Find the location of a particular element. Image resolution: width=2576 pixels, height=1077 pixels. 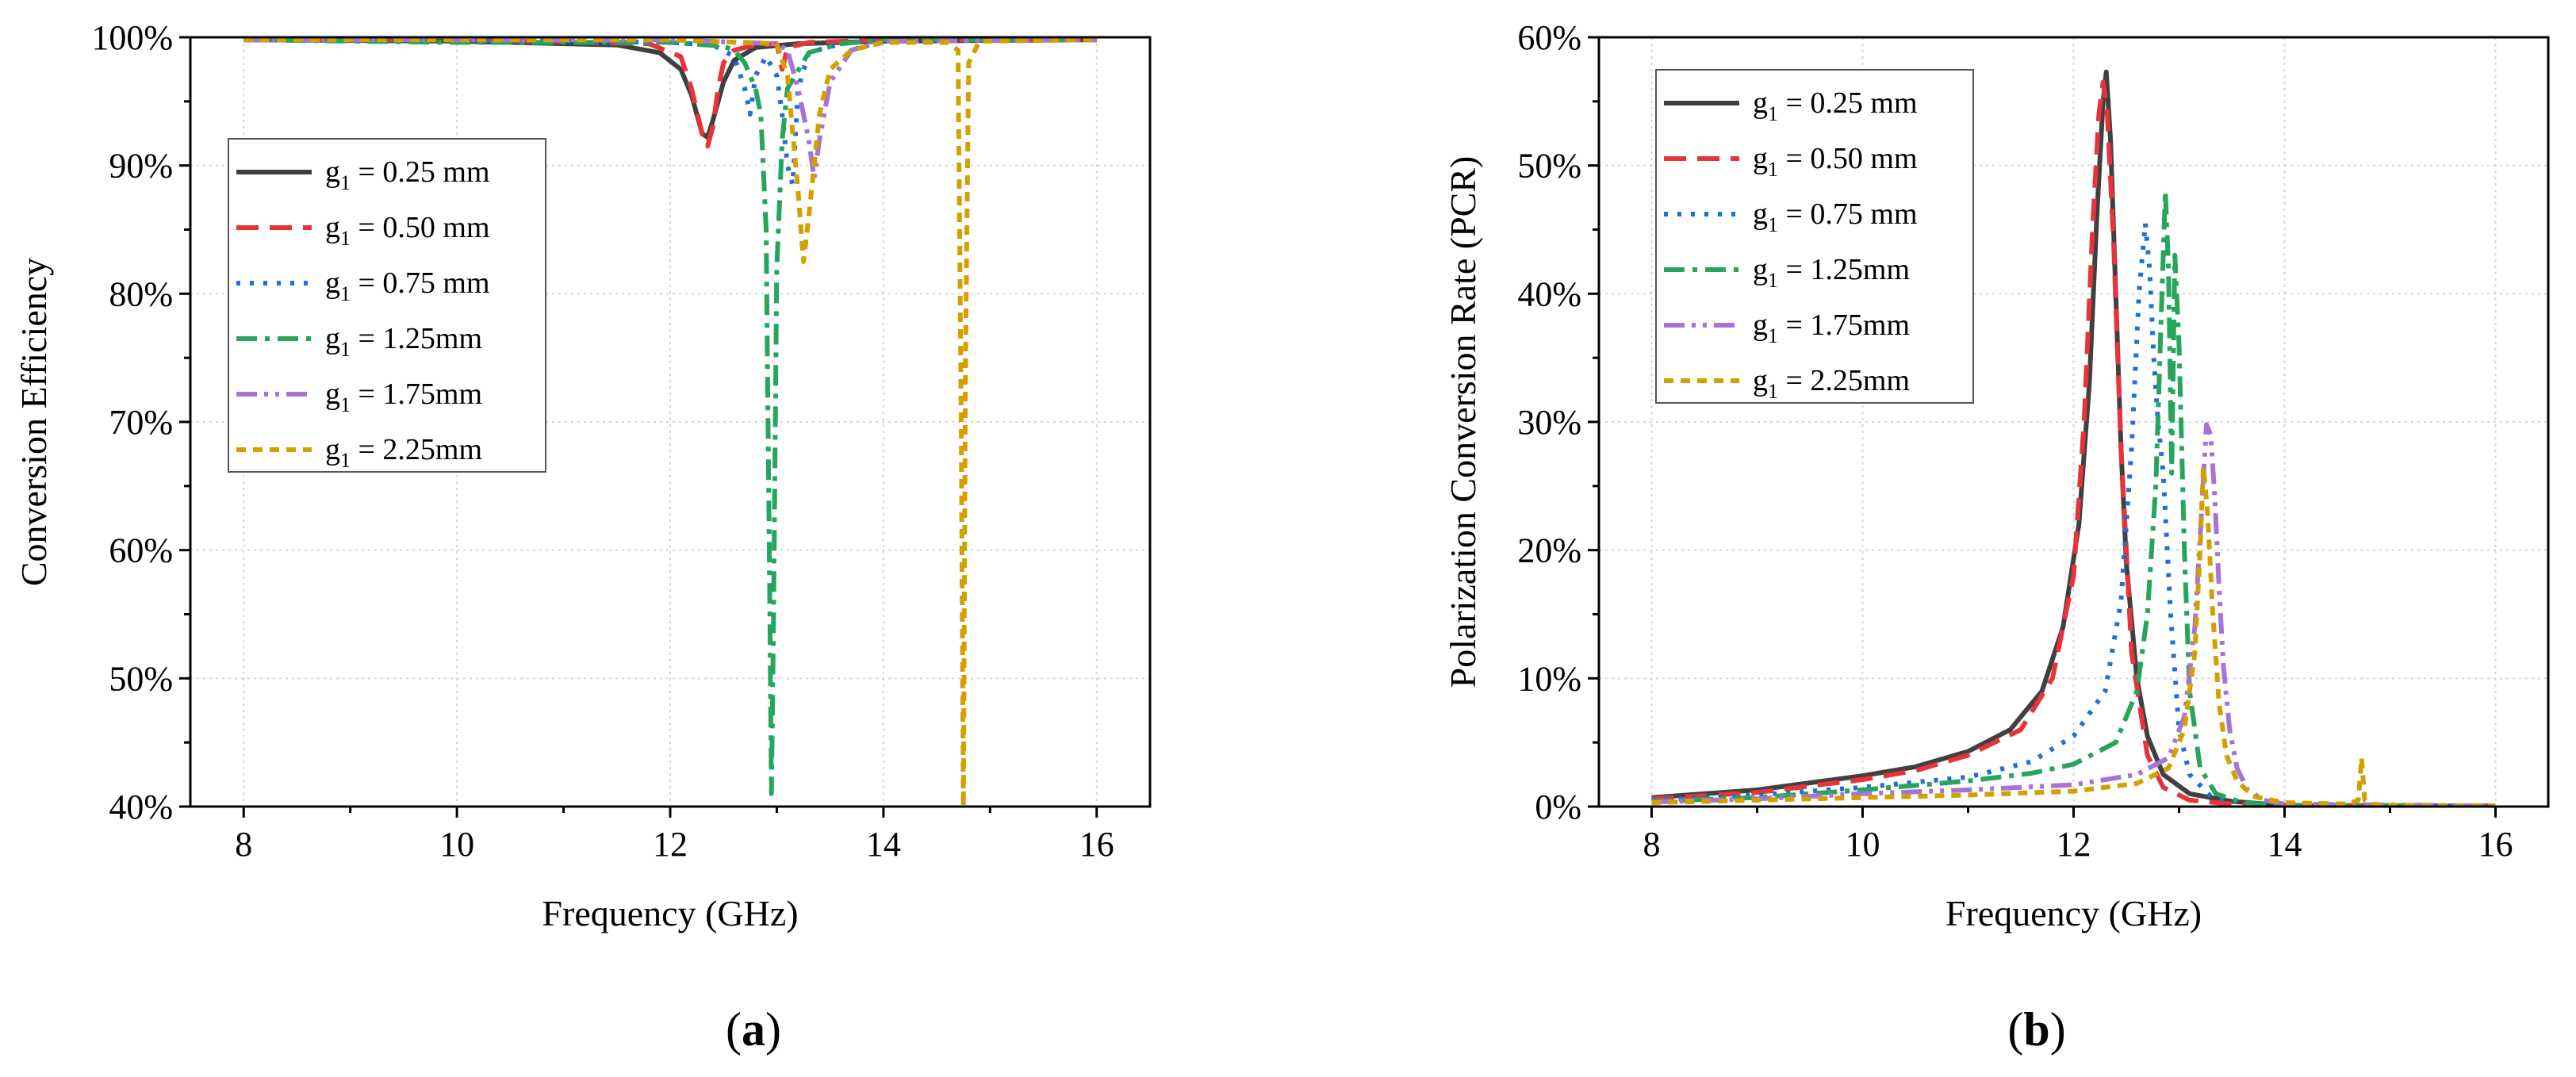

y-tick-label: 10% is located at coordinates (1549, 678).